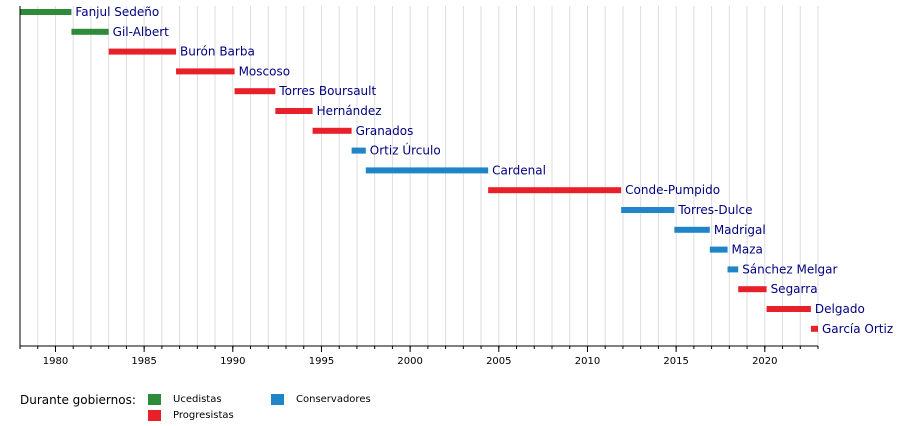  What do you see at coordinates (714, 210) in the screenshot?
I see `bar-label: Torres-Dulce` at bounding box center [714, 210].